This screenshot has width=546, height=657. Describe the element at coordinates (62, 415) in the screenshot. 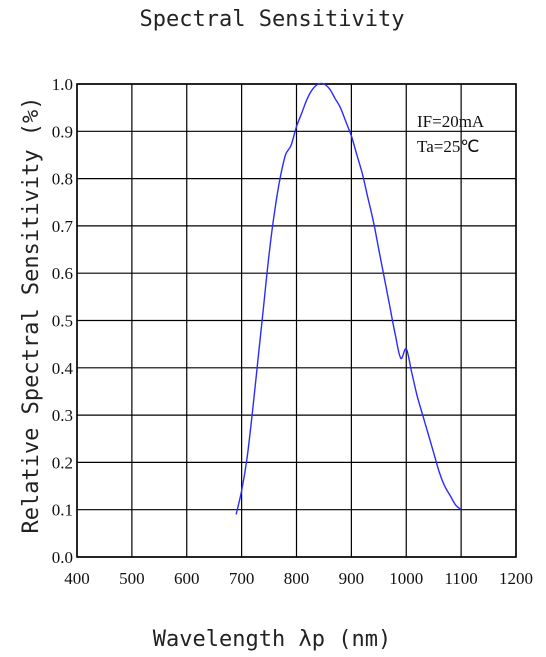

I see `y-tick-label: 0.3` at that location.